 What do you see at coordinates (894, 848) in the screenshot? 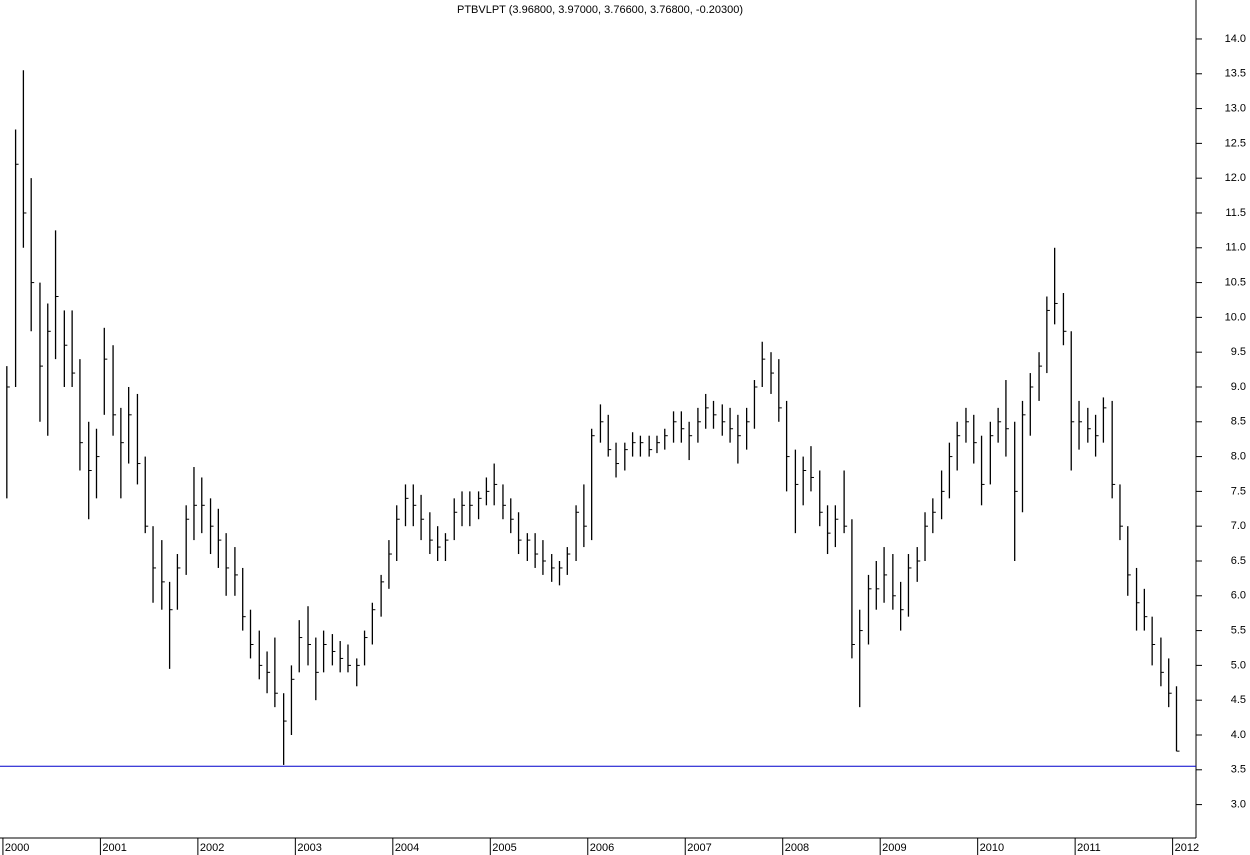
I see `x-tick-label: 2009` at bounding box center [894, 848].